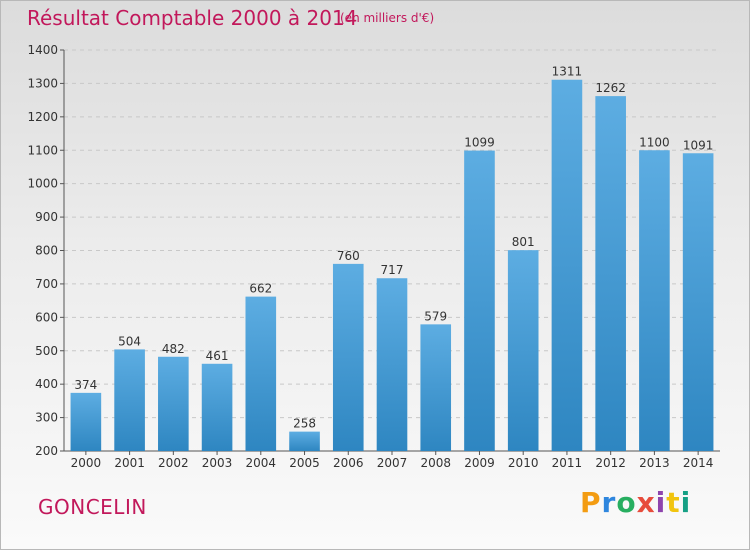 This screenshot has height=550, width=750. I want to click on y-tick-label: 300, so click(46, 418).